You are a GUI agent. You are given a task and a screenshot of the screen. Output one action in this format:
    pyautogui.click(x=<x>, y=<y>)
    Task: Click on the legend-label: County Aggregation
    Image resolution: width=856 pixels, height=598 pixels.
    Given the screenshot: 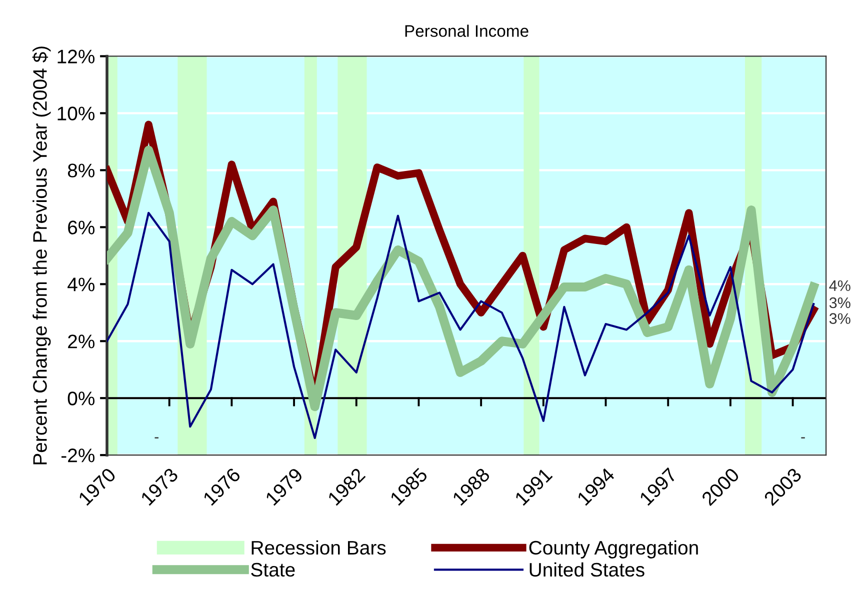 What is the action you would take?
    pyautogui.click(x=613, y=549)
    